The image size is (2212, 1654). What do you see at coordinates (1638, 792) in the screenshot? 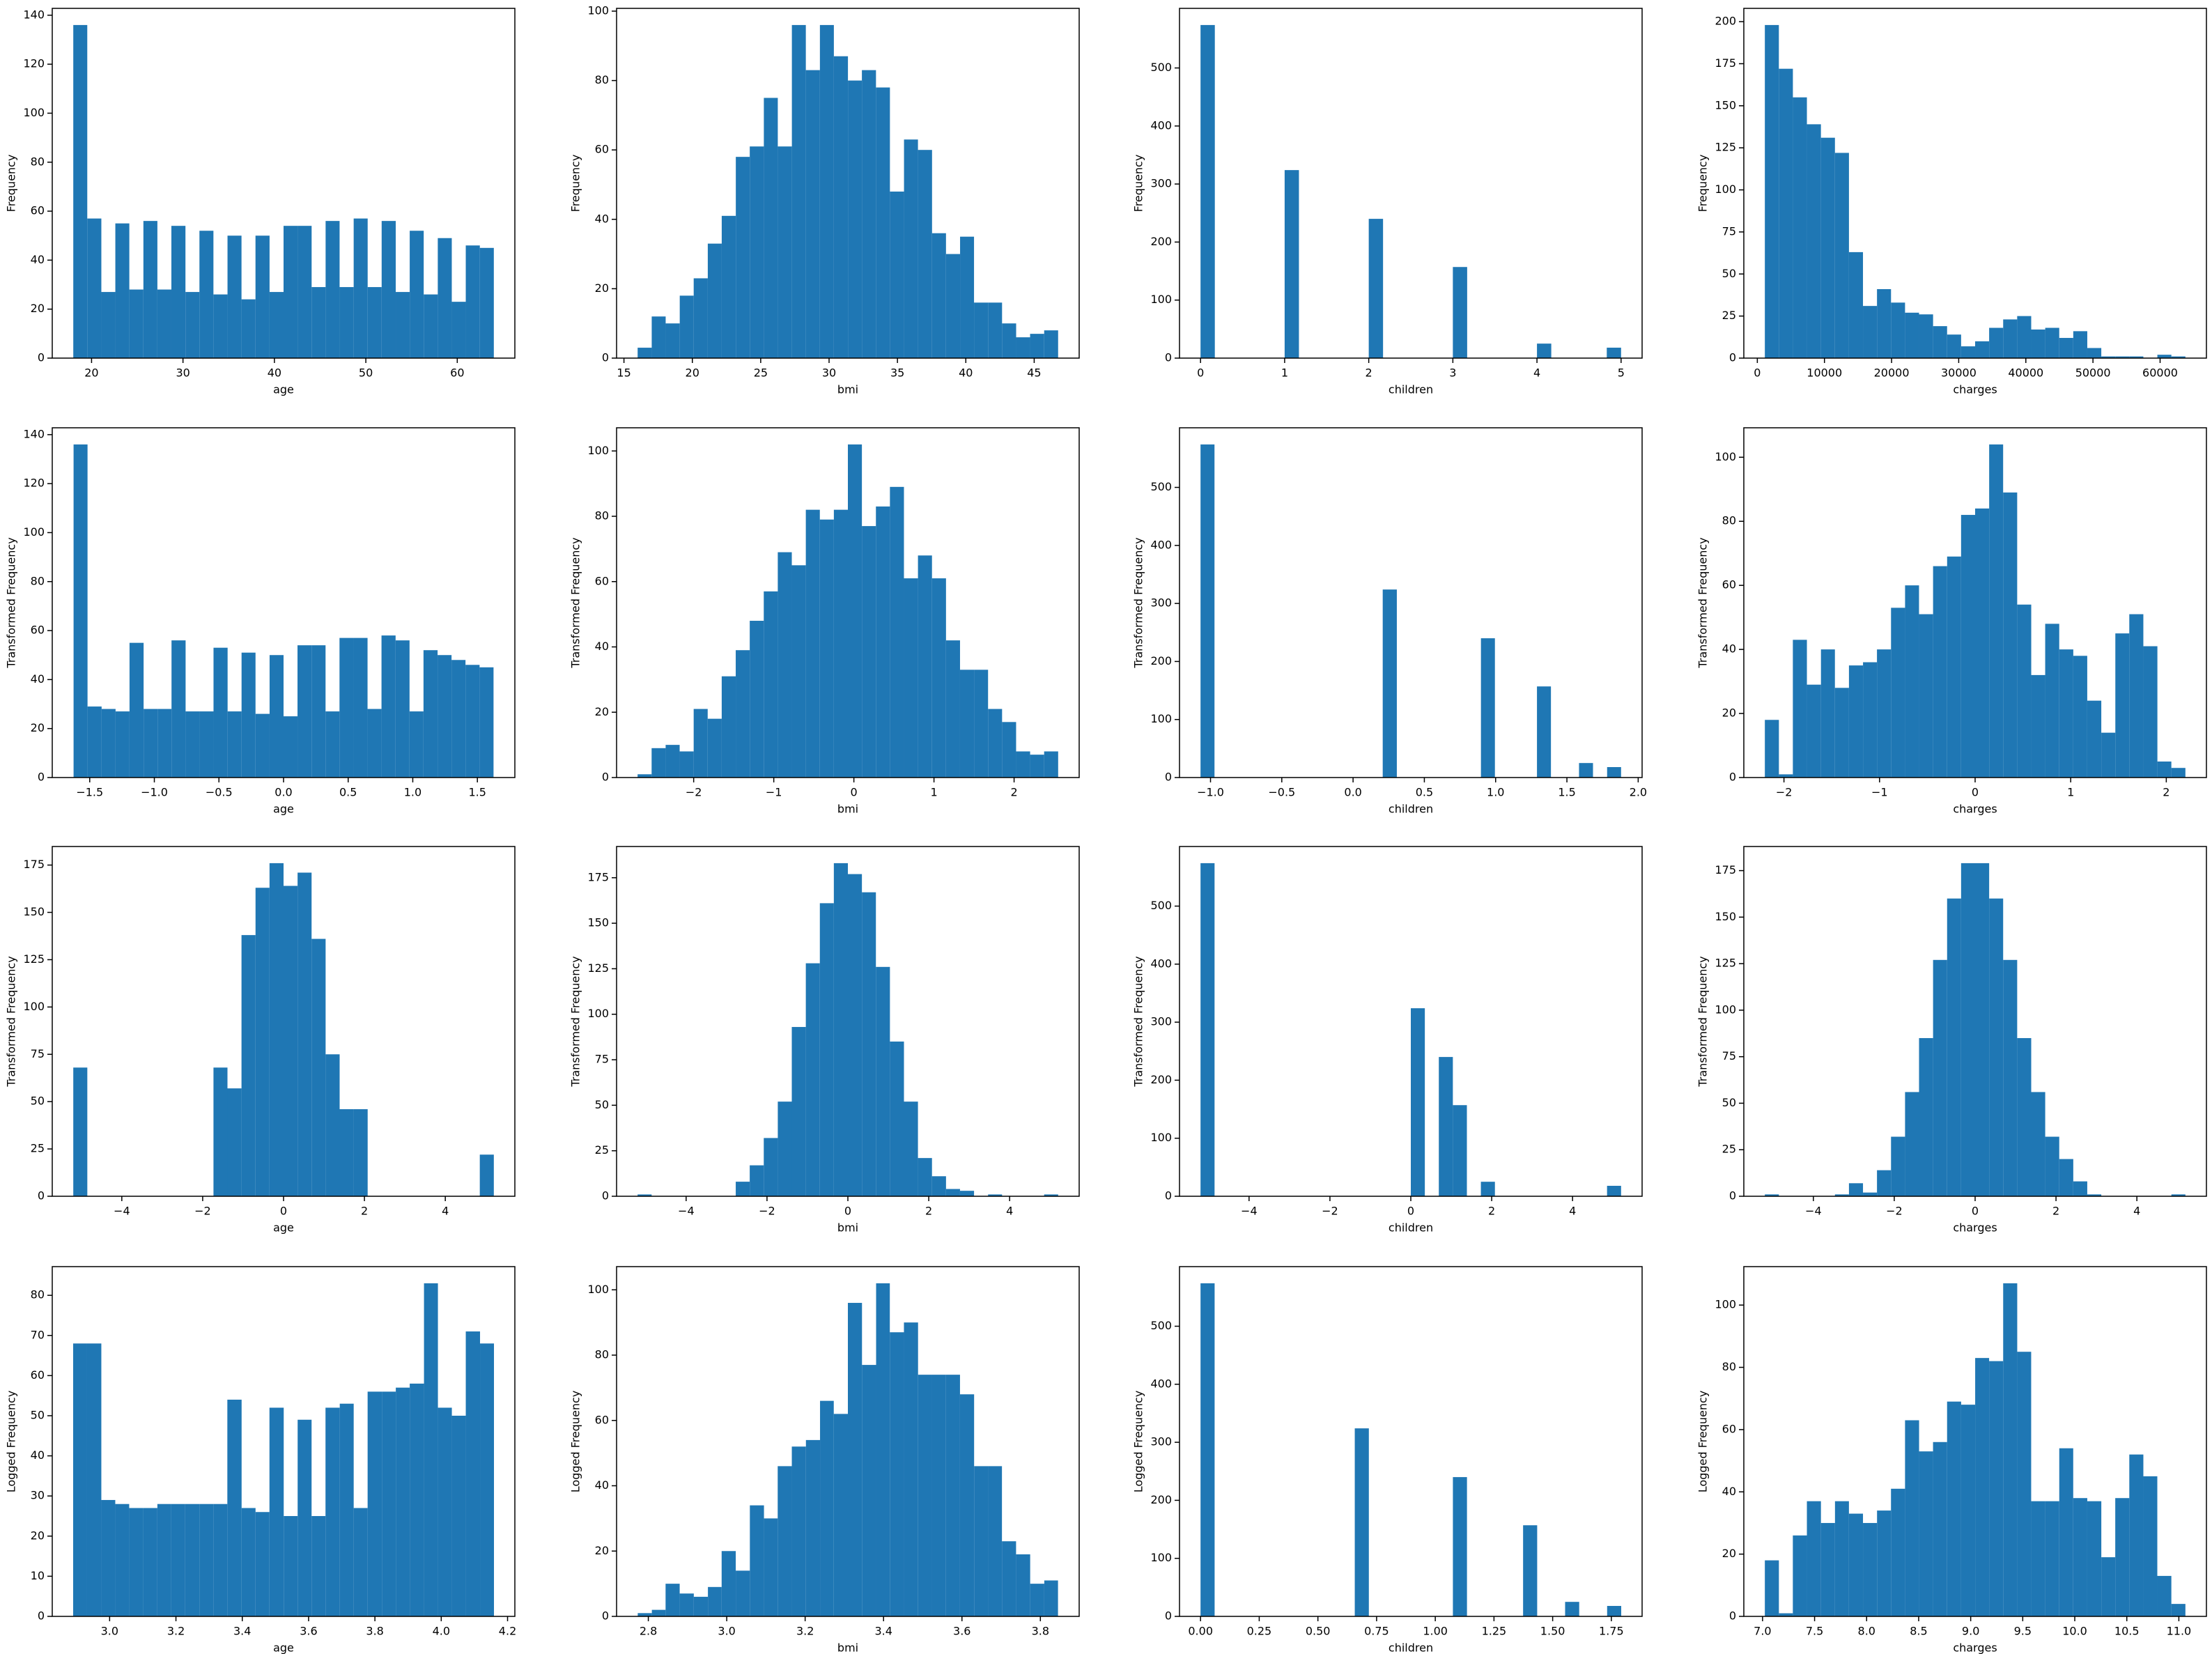
I see `x-tick-label: 2.0` at bounding box center [1638, 792].